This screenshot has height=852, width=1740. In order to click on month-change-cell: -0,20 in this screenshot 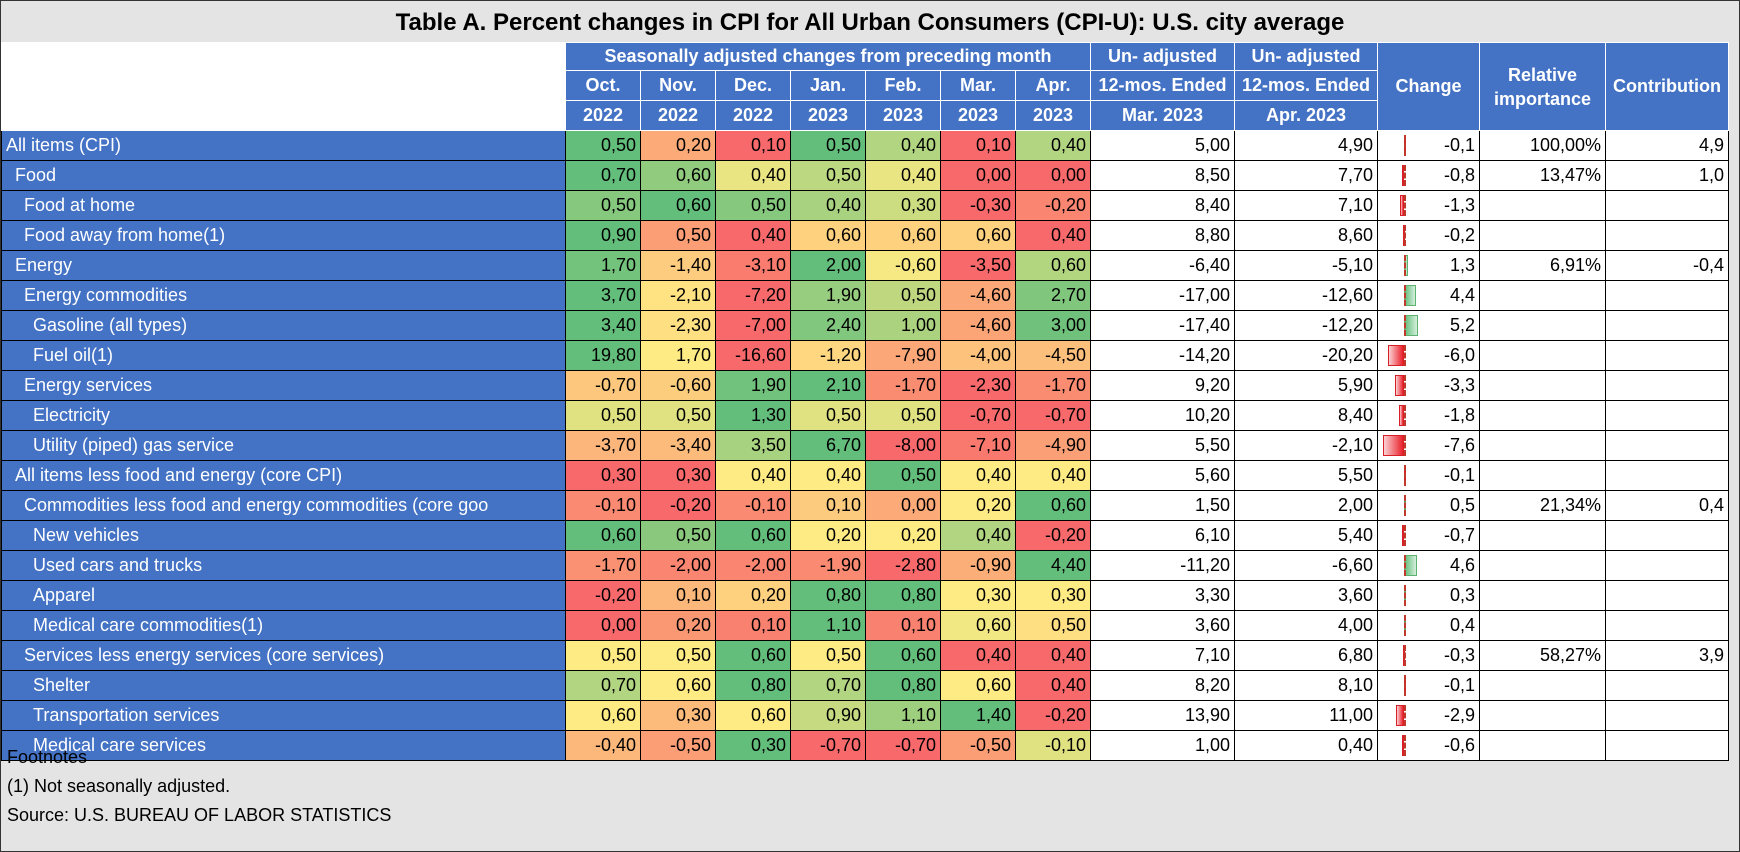, I will do `click(1053, 715)`.